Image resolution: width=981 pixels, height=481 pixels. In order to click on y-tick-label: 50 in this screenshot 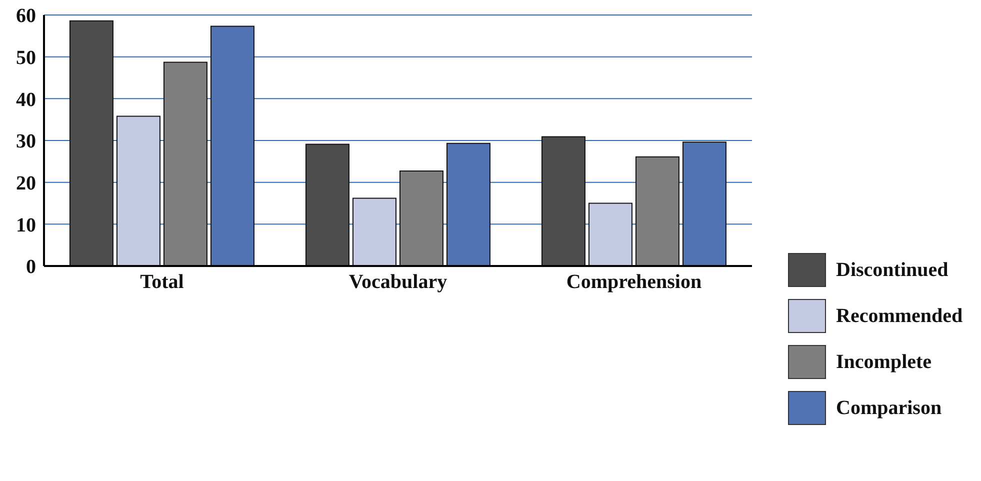, I will do `click(26, 57)`.